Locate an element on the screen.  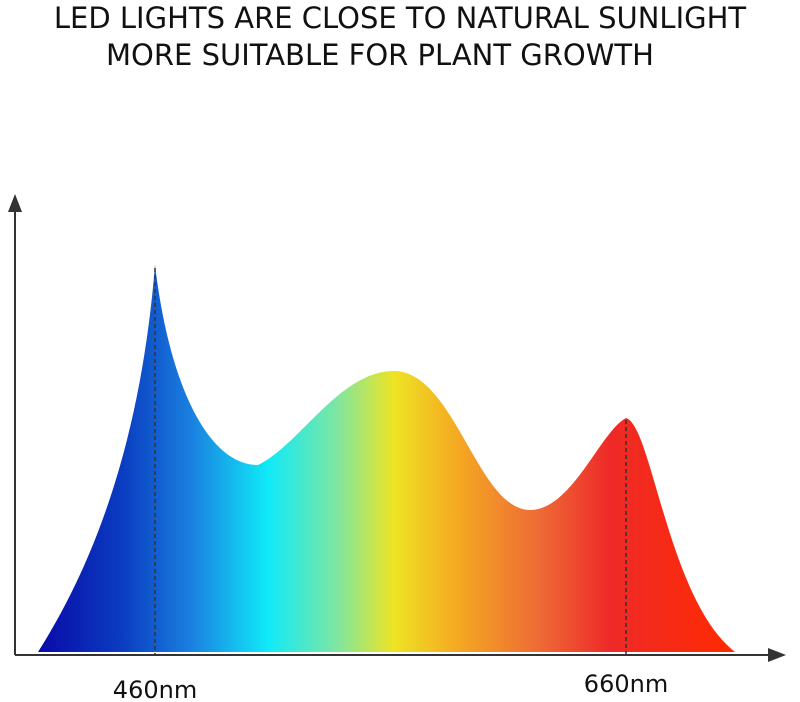
title-line: MORE SUITABLE FOR PLANT GROWTH is located at coordinates (380, 55).